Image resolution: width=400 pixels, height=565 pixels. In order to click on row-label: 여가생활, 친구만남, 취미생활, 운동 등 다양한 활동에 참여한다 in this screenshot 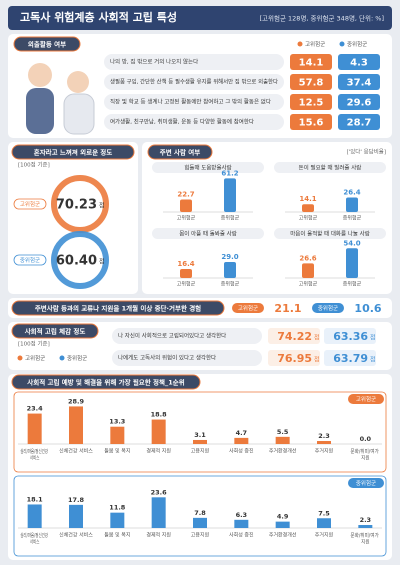, I will do `click(182, 122)`.